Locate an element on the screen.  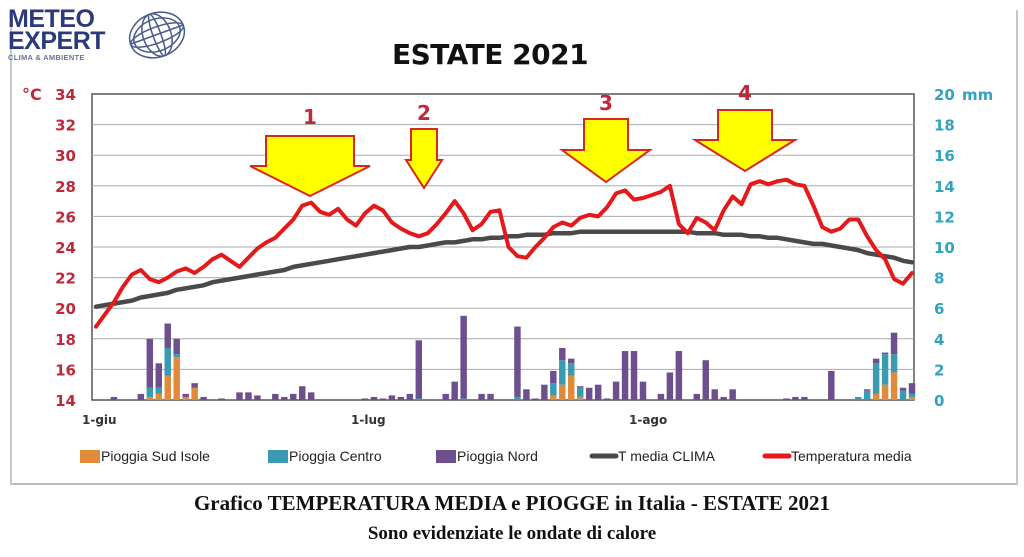
y-left-tick-label: 14 is located at coordinates (65, 401).